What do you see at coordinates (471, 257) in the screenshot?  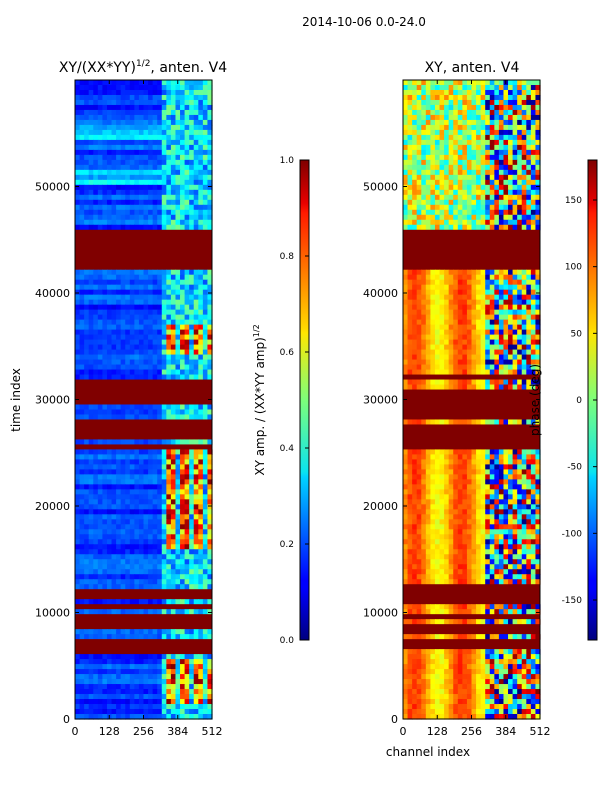 I see `phase-flag-row` at bounding box center [471, 257].